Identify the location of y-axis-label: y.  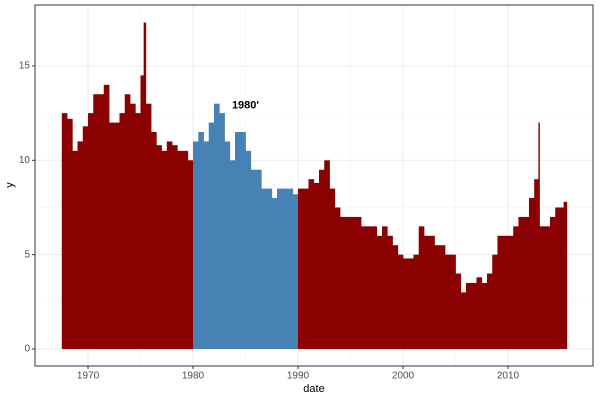
(10, 185).